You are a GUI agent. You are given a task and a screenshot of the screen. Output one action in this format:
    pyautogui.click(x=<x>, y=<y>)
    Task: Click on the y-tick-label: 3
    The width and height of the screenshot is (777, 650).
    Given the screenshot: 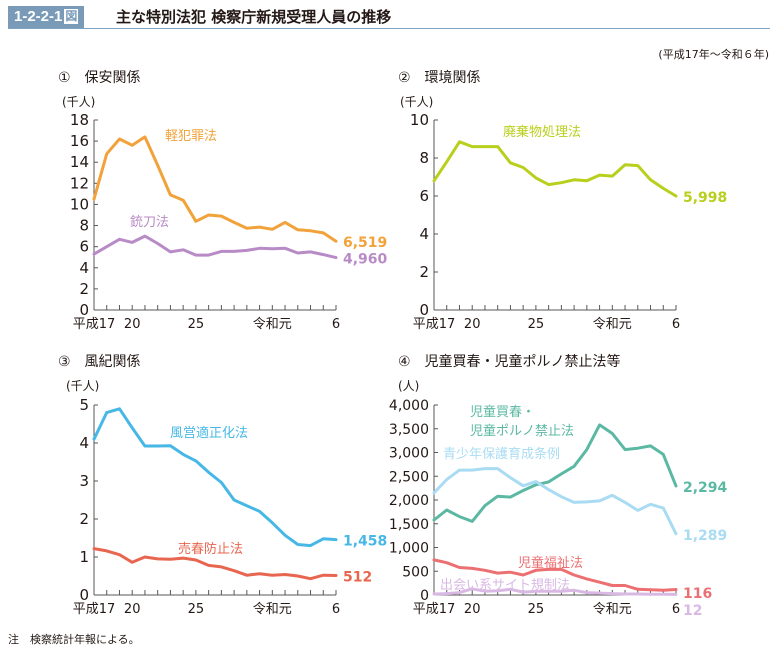 What is the action you would take?
    pyautogui.click(x=84, y=481)
    